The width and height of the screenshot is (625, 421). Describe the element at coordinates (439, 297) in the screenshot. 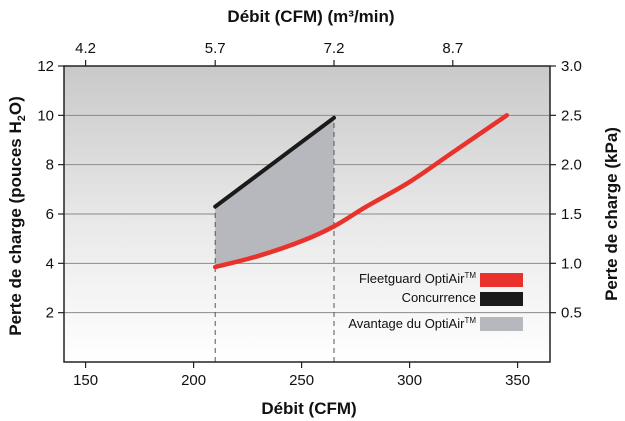

I see `legend-label-concurrence: Concurrence` at that location.